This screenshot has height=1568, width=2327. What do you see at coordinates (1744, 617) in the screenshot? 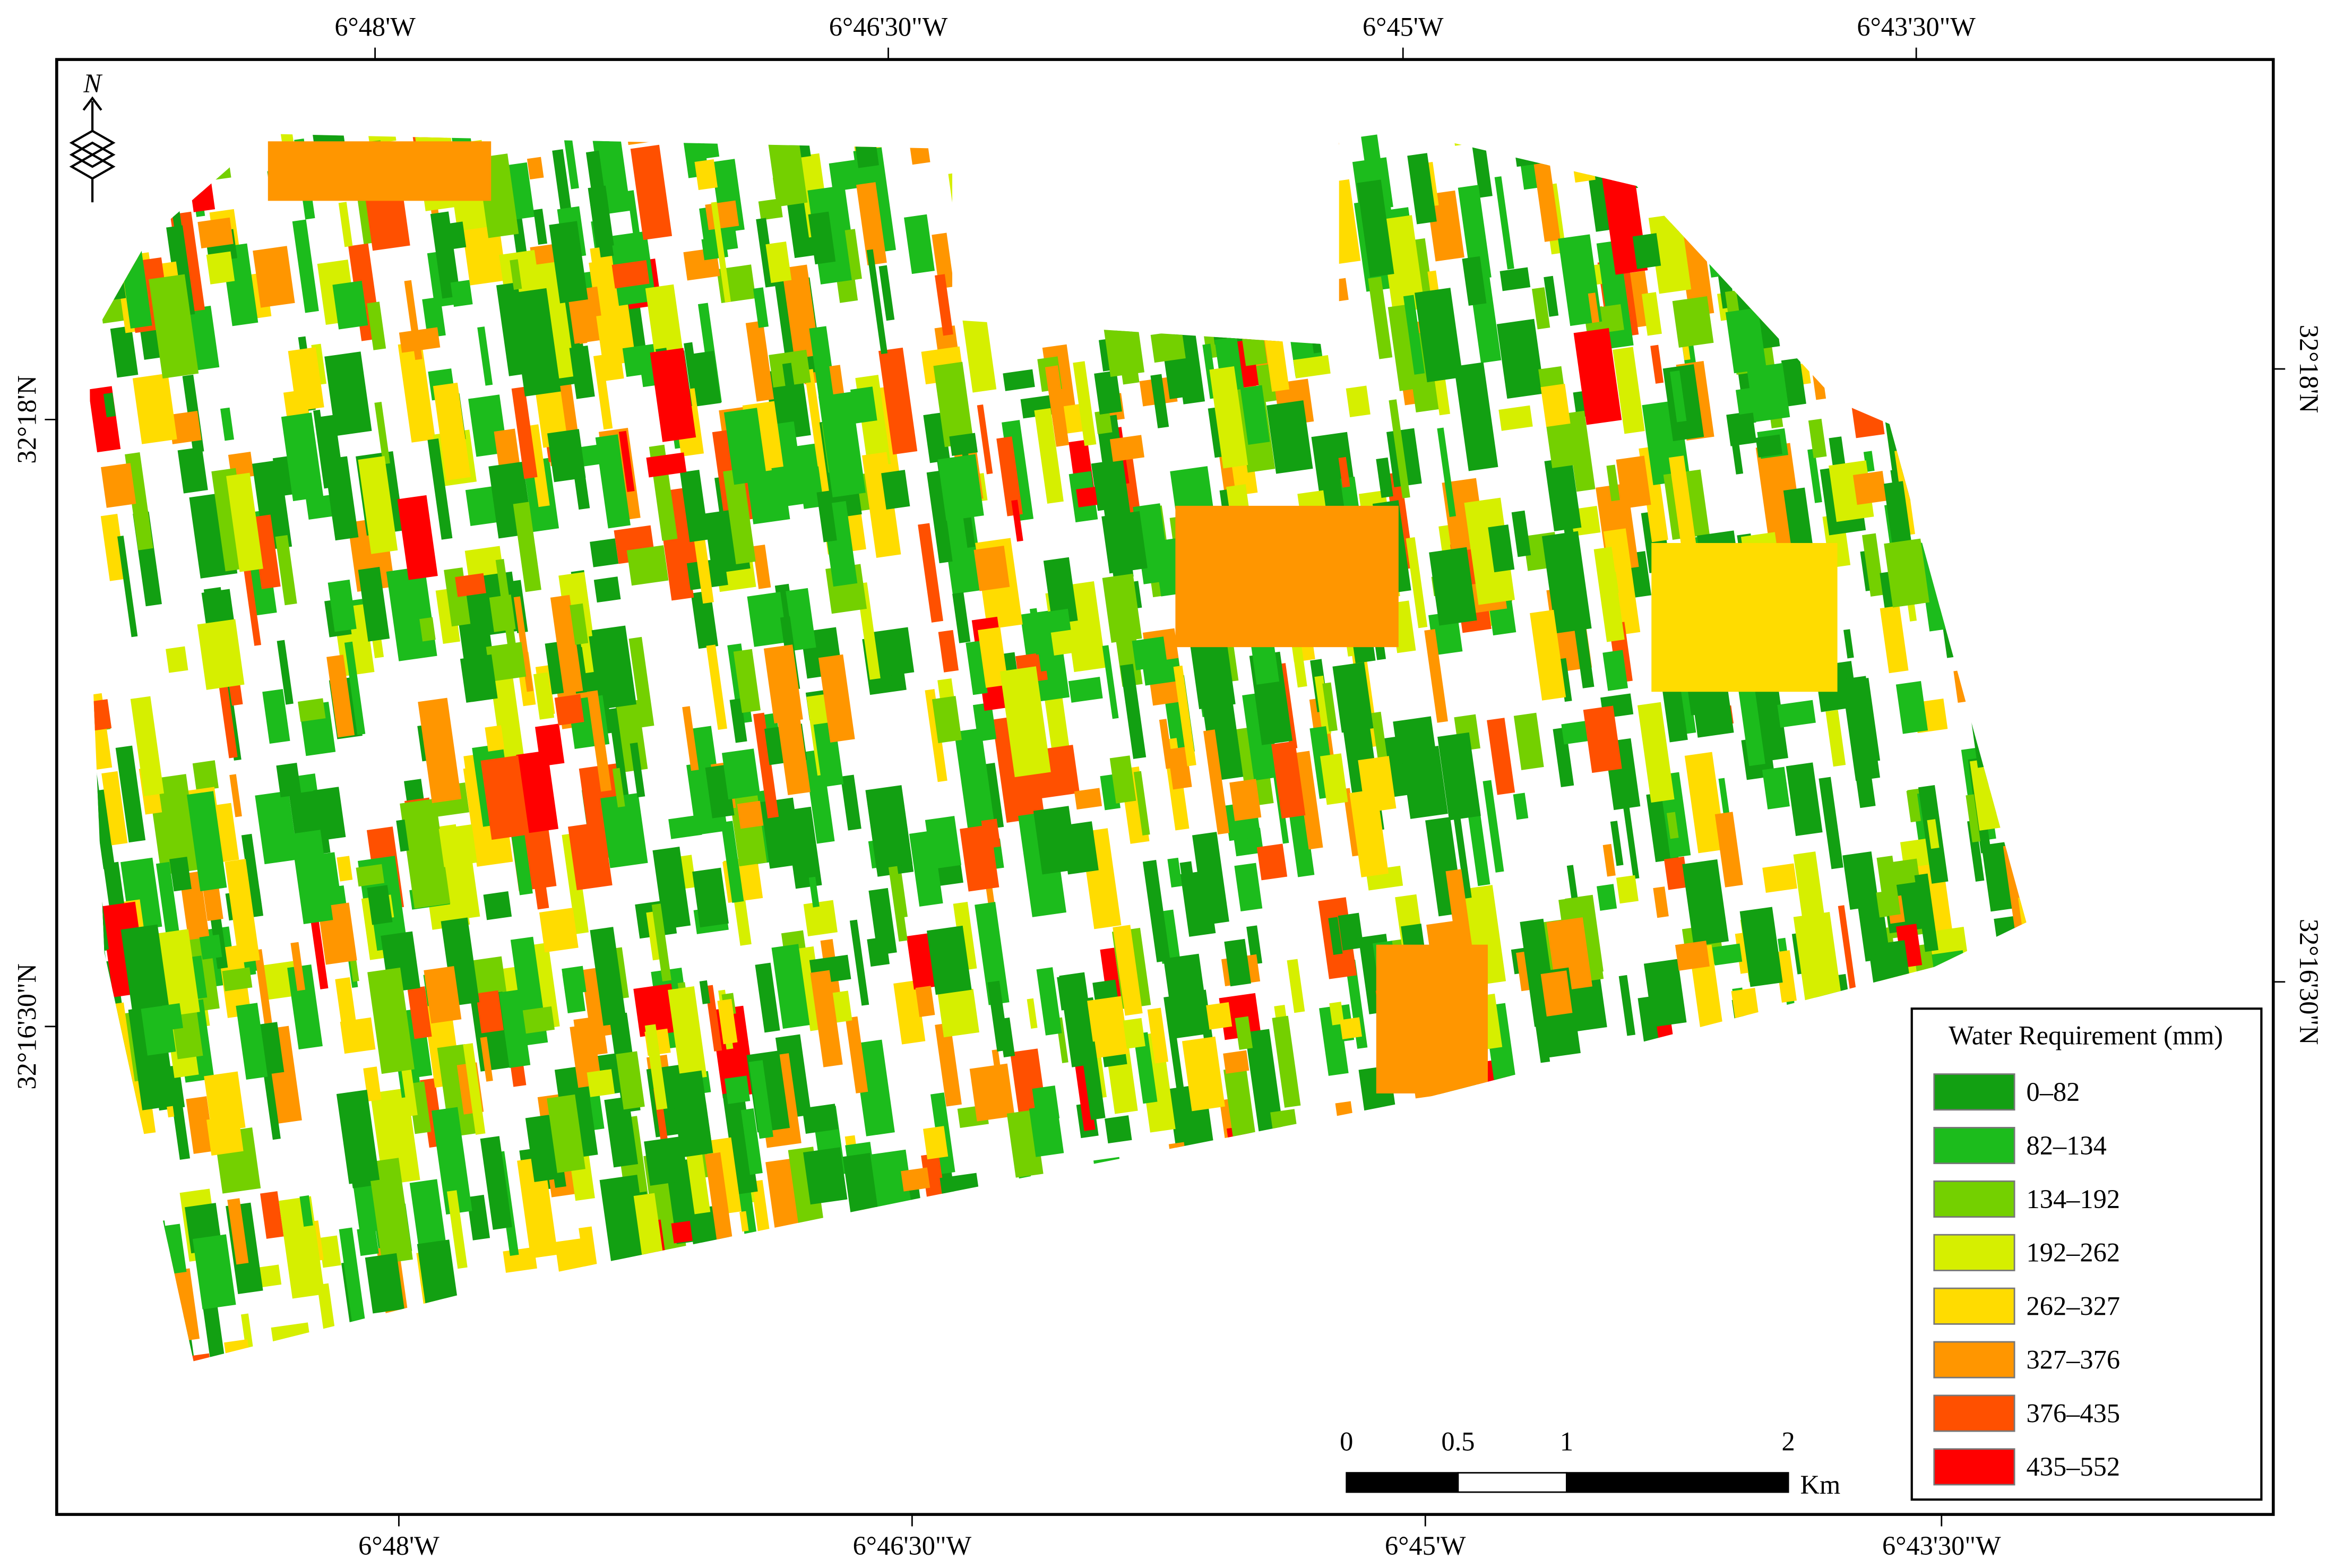
I see `field-block` at bounding box center [1744, 617].